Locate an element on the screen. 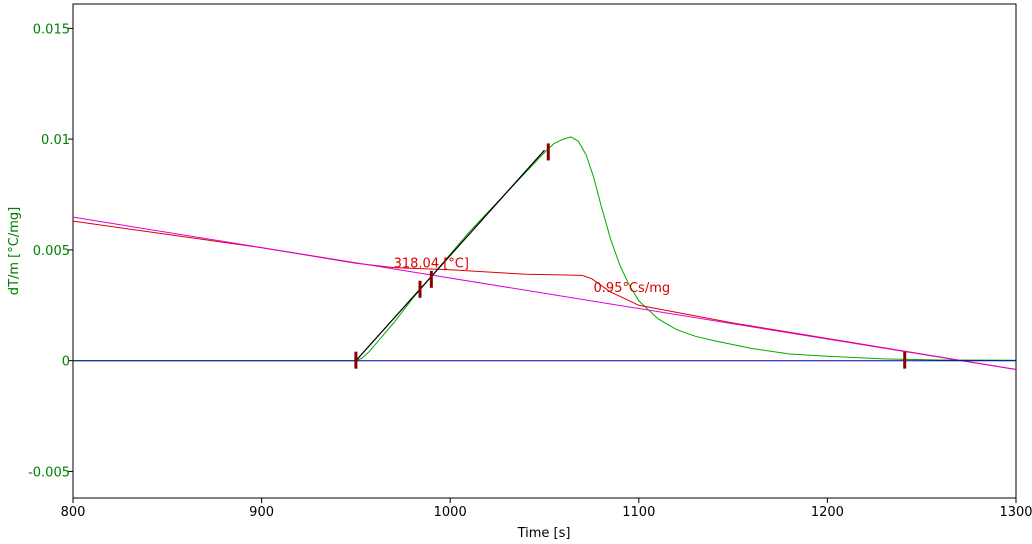 This screenshot has width=1032, height=544. x-axis-title: Time [s] is located at coordinates (544, 533).